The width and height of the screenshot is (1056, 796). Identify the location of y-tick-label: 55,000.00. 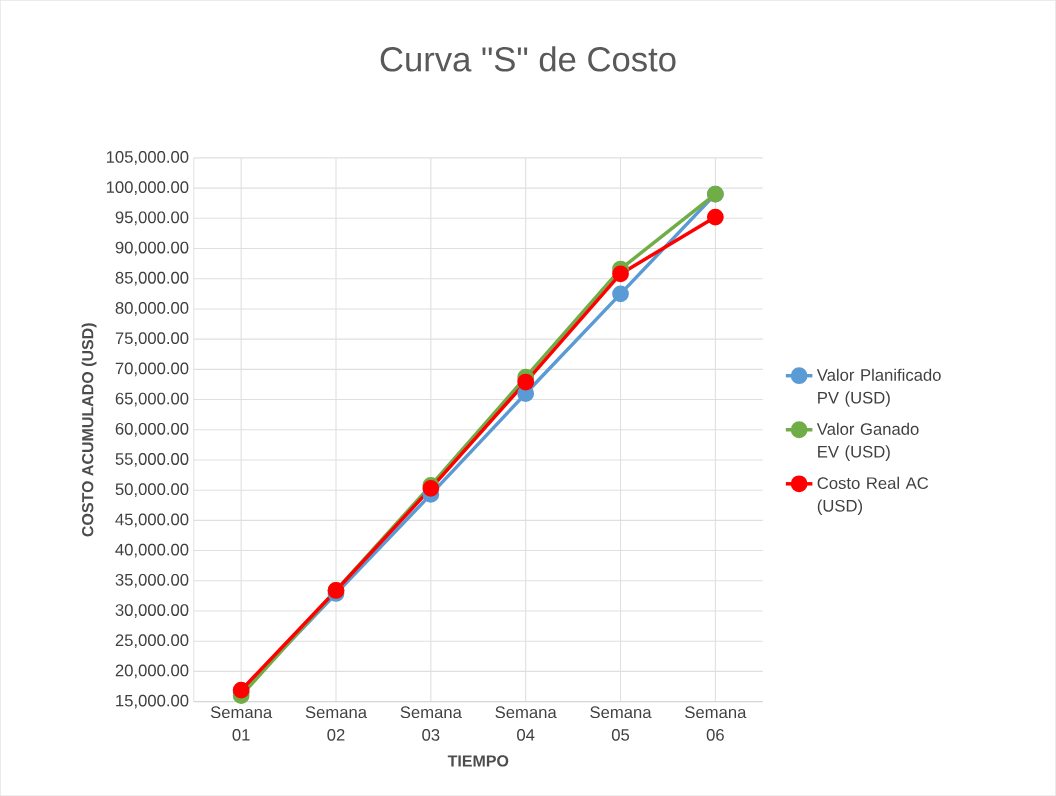
(152, 460).